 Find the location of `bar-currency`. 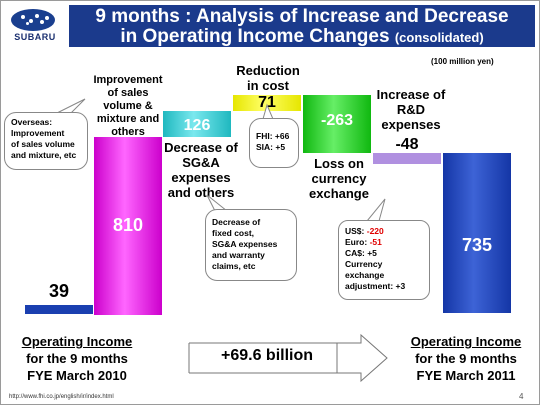

bar-currency is located at coordinates (337, 124).